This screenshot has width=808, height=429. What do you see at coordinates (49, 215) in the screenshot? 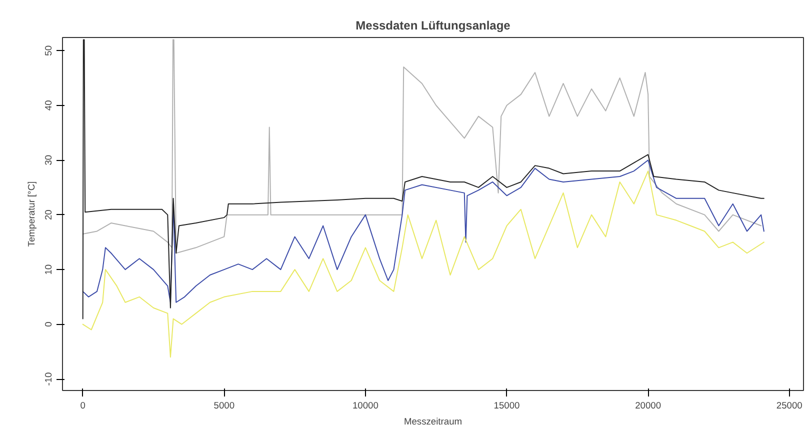
I see `y-tick-label: 20` at bounding box center [49, 215].